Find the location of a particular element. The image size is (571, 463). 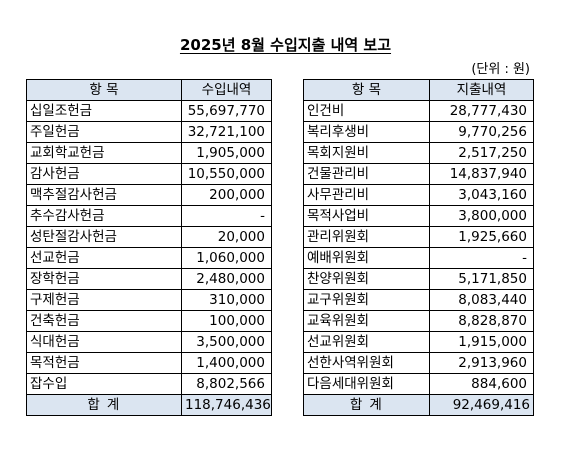

expense-total-label: 합 계 is located at coordinates (366, 405).